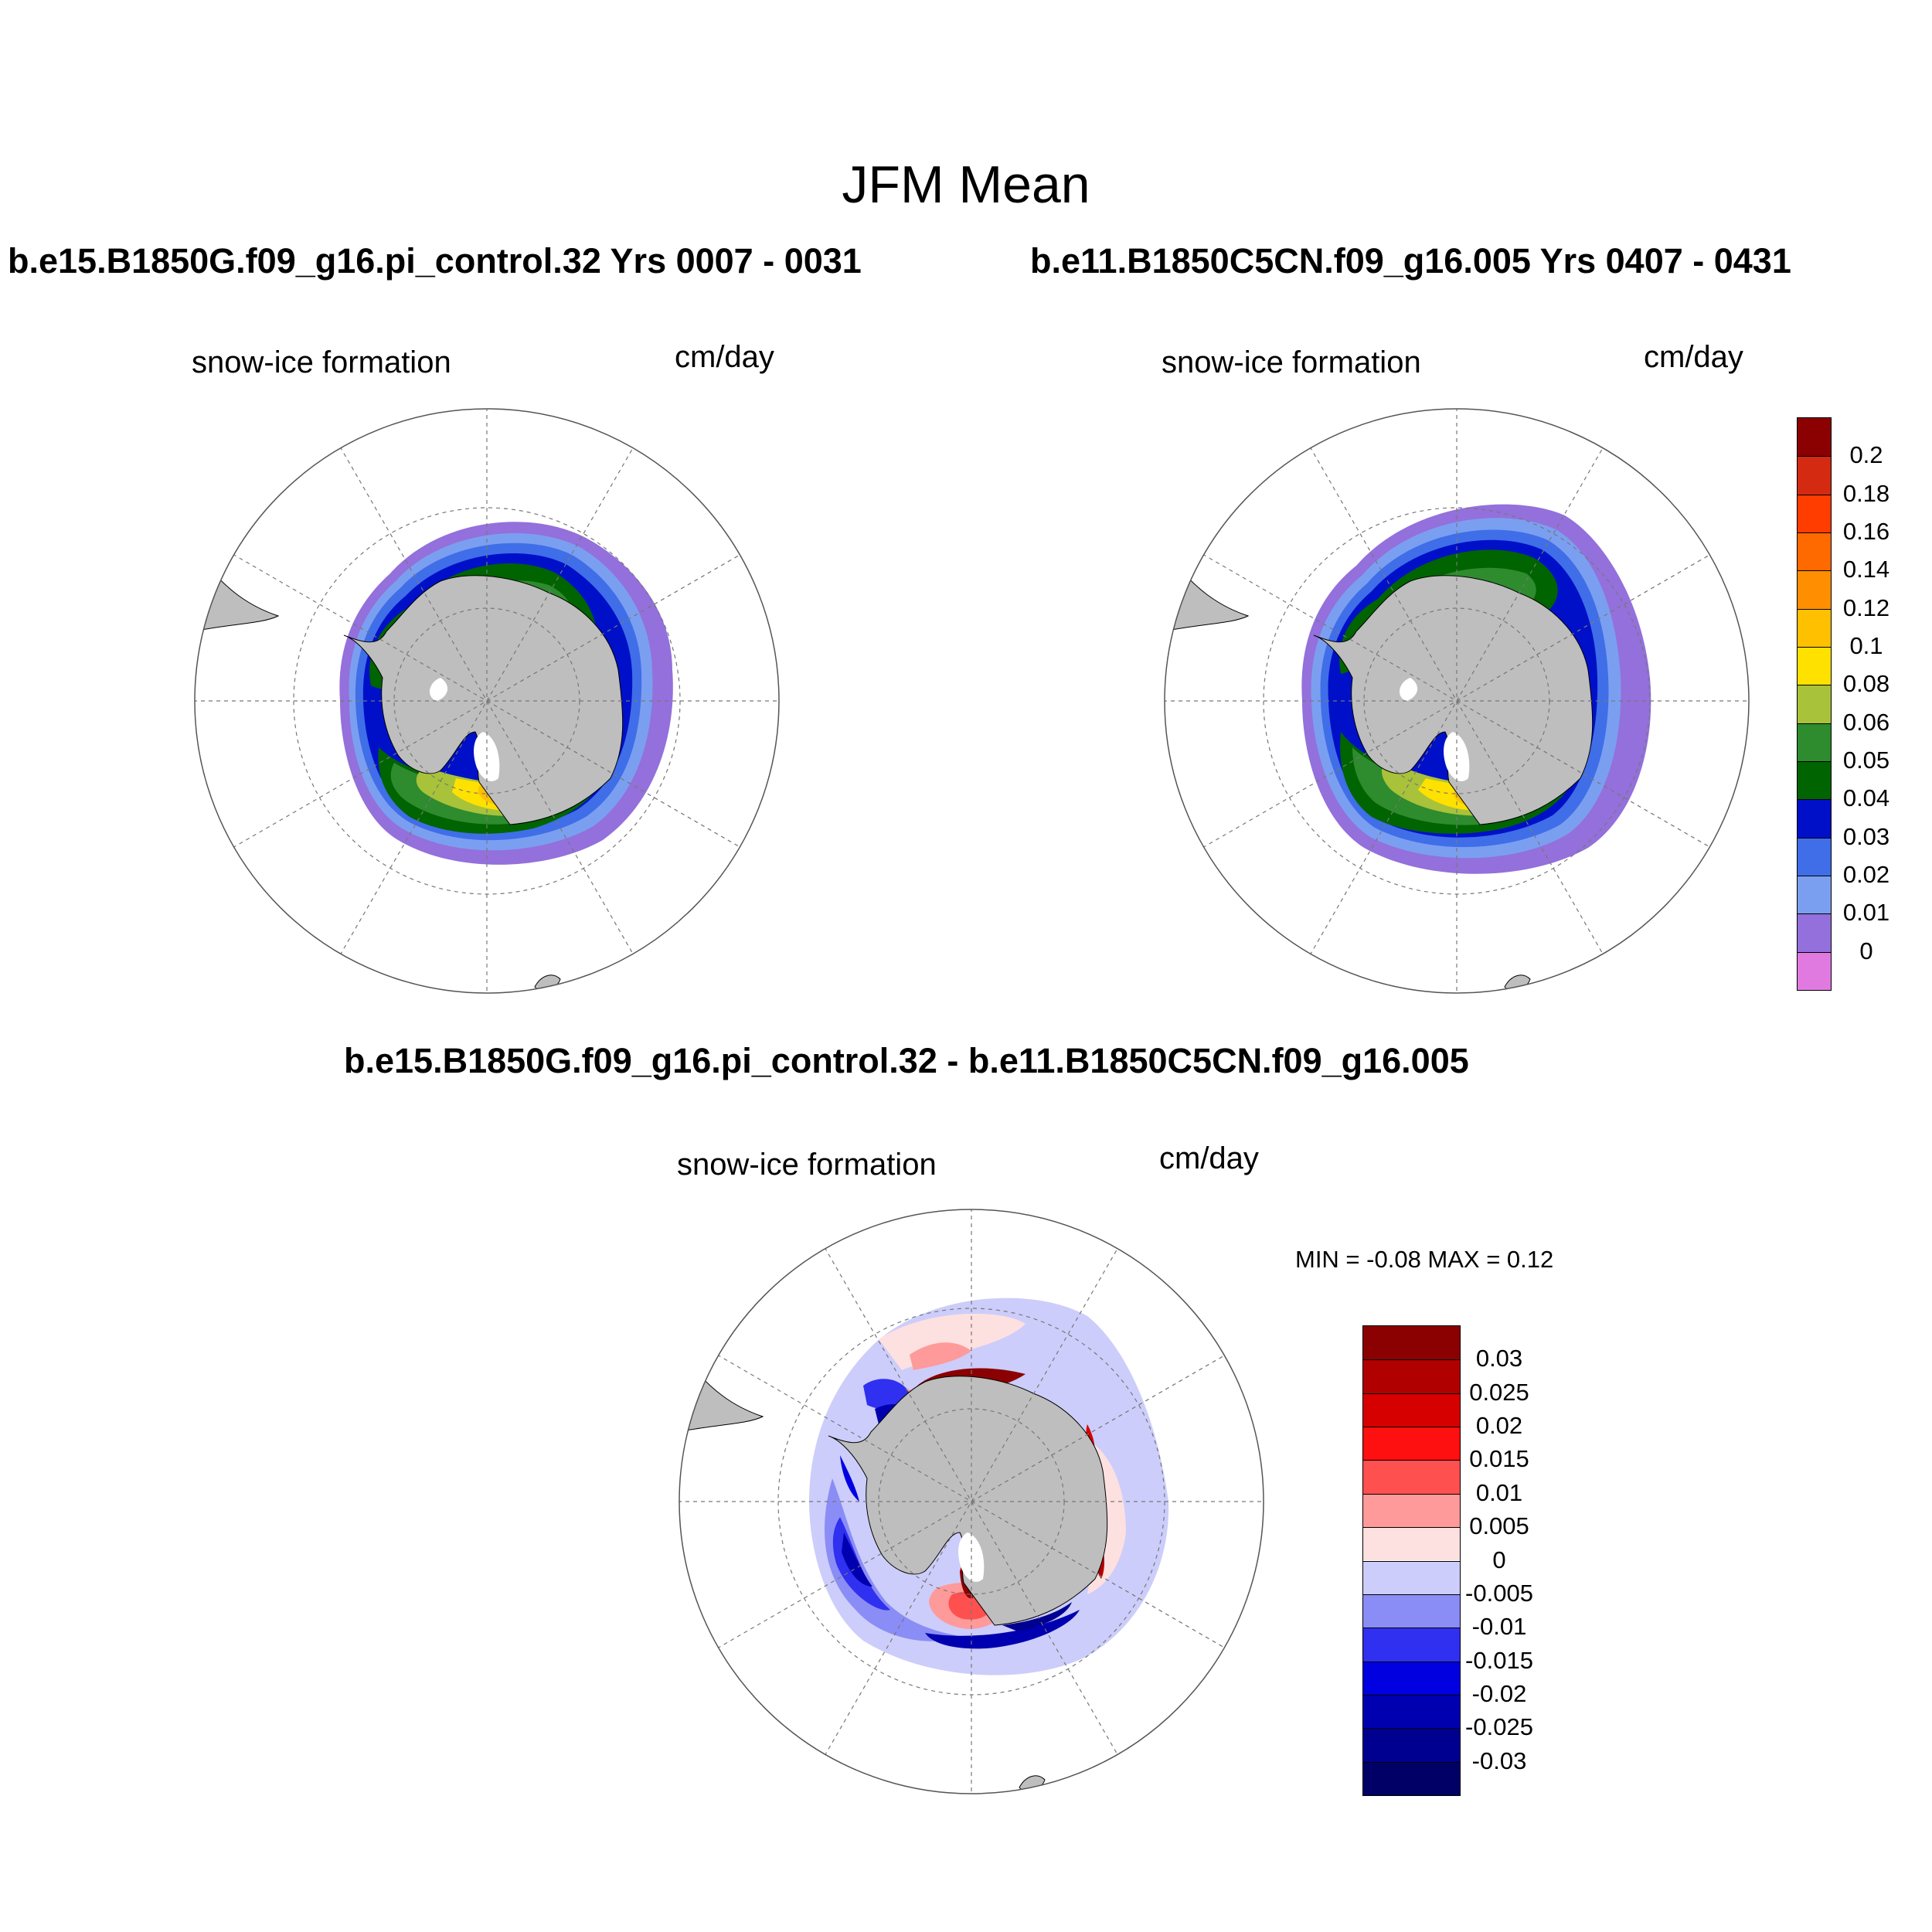 This screenshot has width=1932, height=1932. Describe the element at coordinates (1499, 1727) in the screenshot. I see `colorbar-difference-label: -0.025` at that location.